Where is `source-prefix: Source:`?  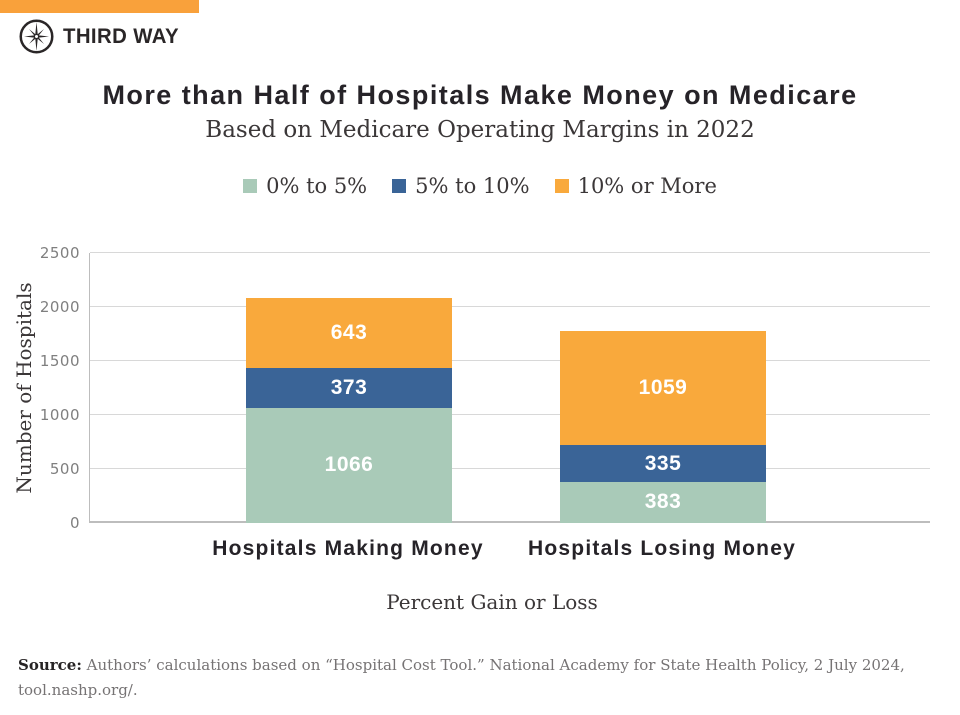 source-prefix: Source: is located at coordinates (50, 665).